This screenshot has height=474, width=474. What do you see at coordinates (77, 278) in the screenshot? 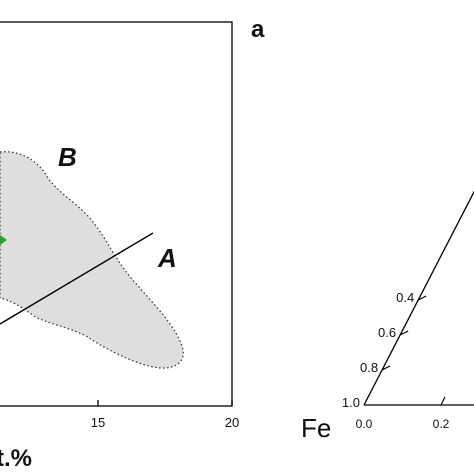
I see `region-a-line` at bounding box center [77, 278].